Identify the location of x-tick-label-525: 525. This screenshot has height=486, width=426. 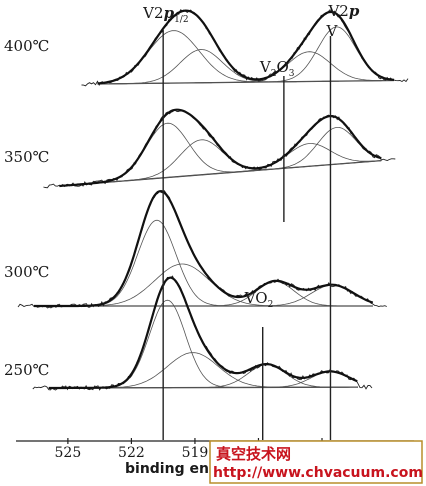
(68, 453).